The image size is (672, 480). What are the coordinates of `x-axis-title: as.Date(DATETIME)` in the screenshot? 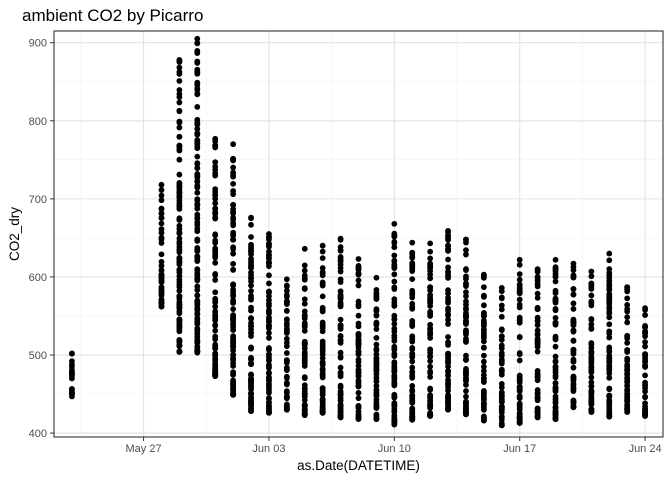 It's located at (358, 465).